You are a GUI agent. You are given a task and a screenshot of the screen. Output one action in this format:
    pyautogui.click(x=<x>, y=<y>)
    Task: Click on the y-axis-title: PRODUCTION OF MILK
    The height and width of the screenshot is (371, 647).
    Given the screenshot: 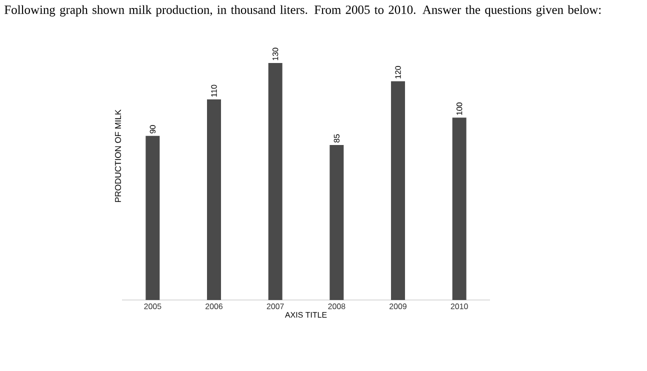 What is the action you would take?
    pyautogui.click(x=118, y=156)
    